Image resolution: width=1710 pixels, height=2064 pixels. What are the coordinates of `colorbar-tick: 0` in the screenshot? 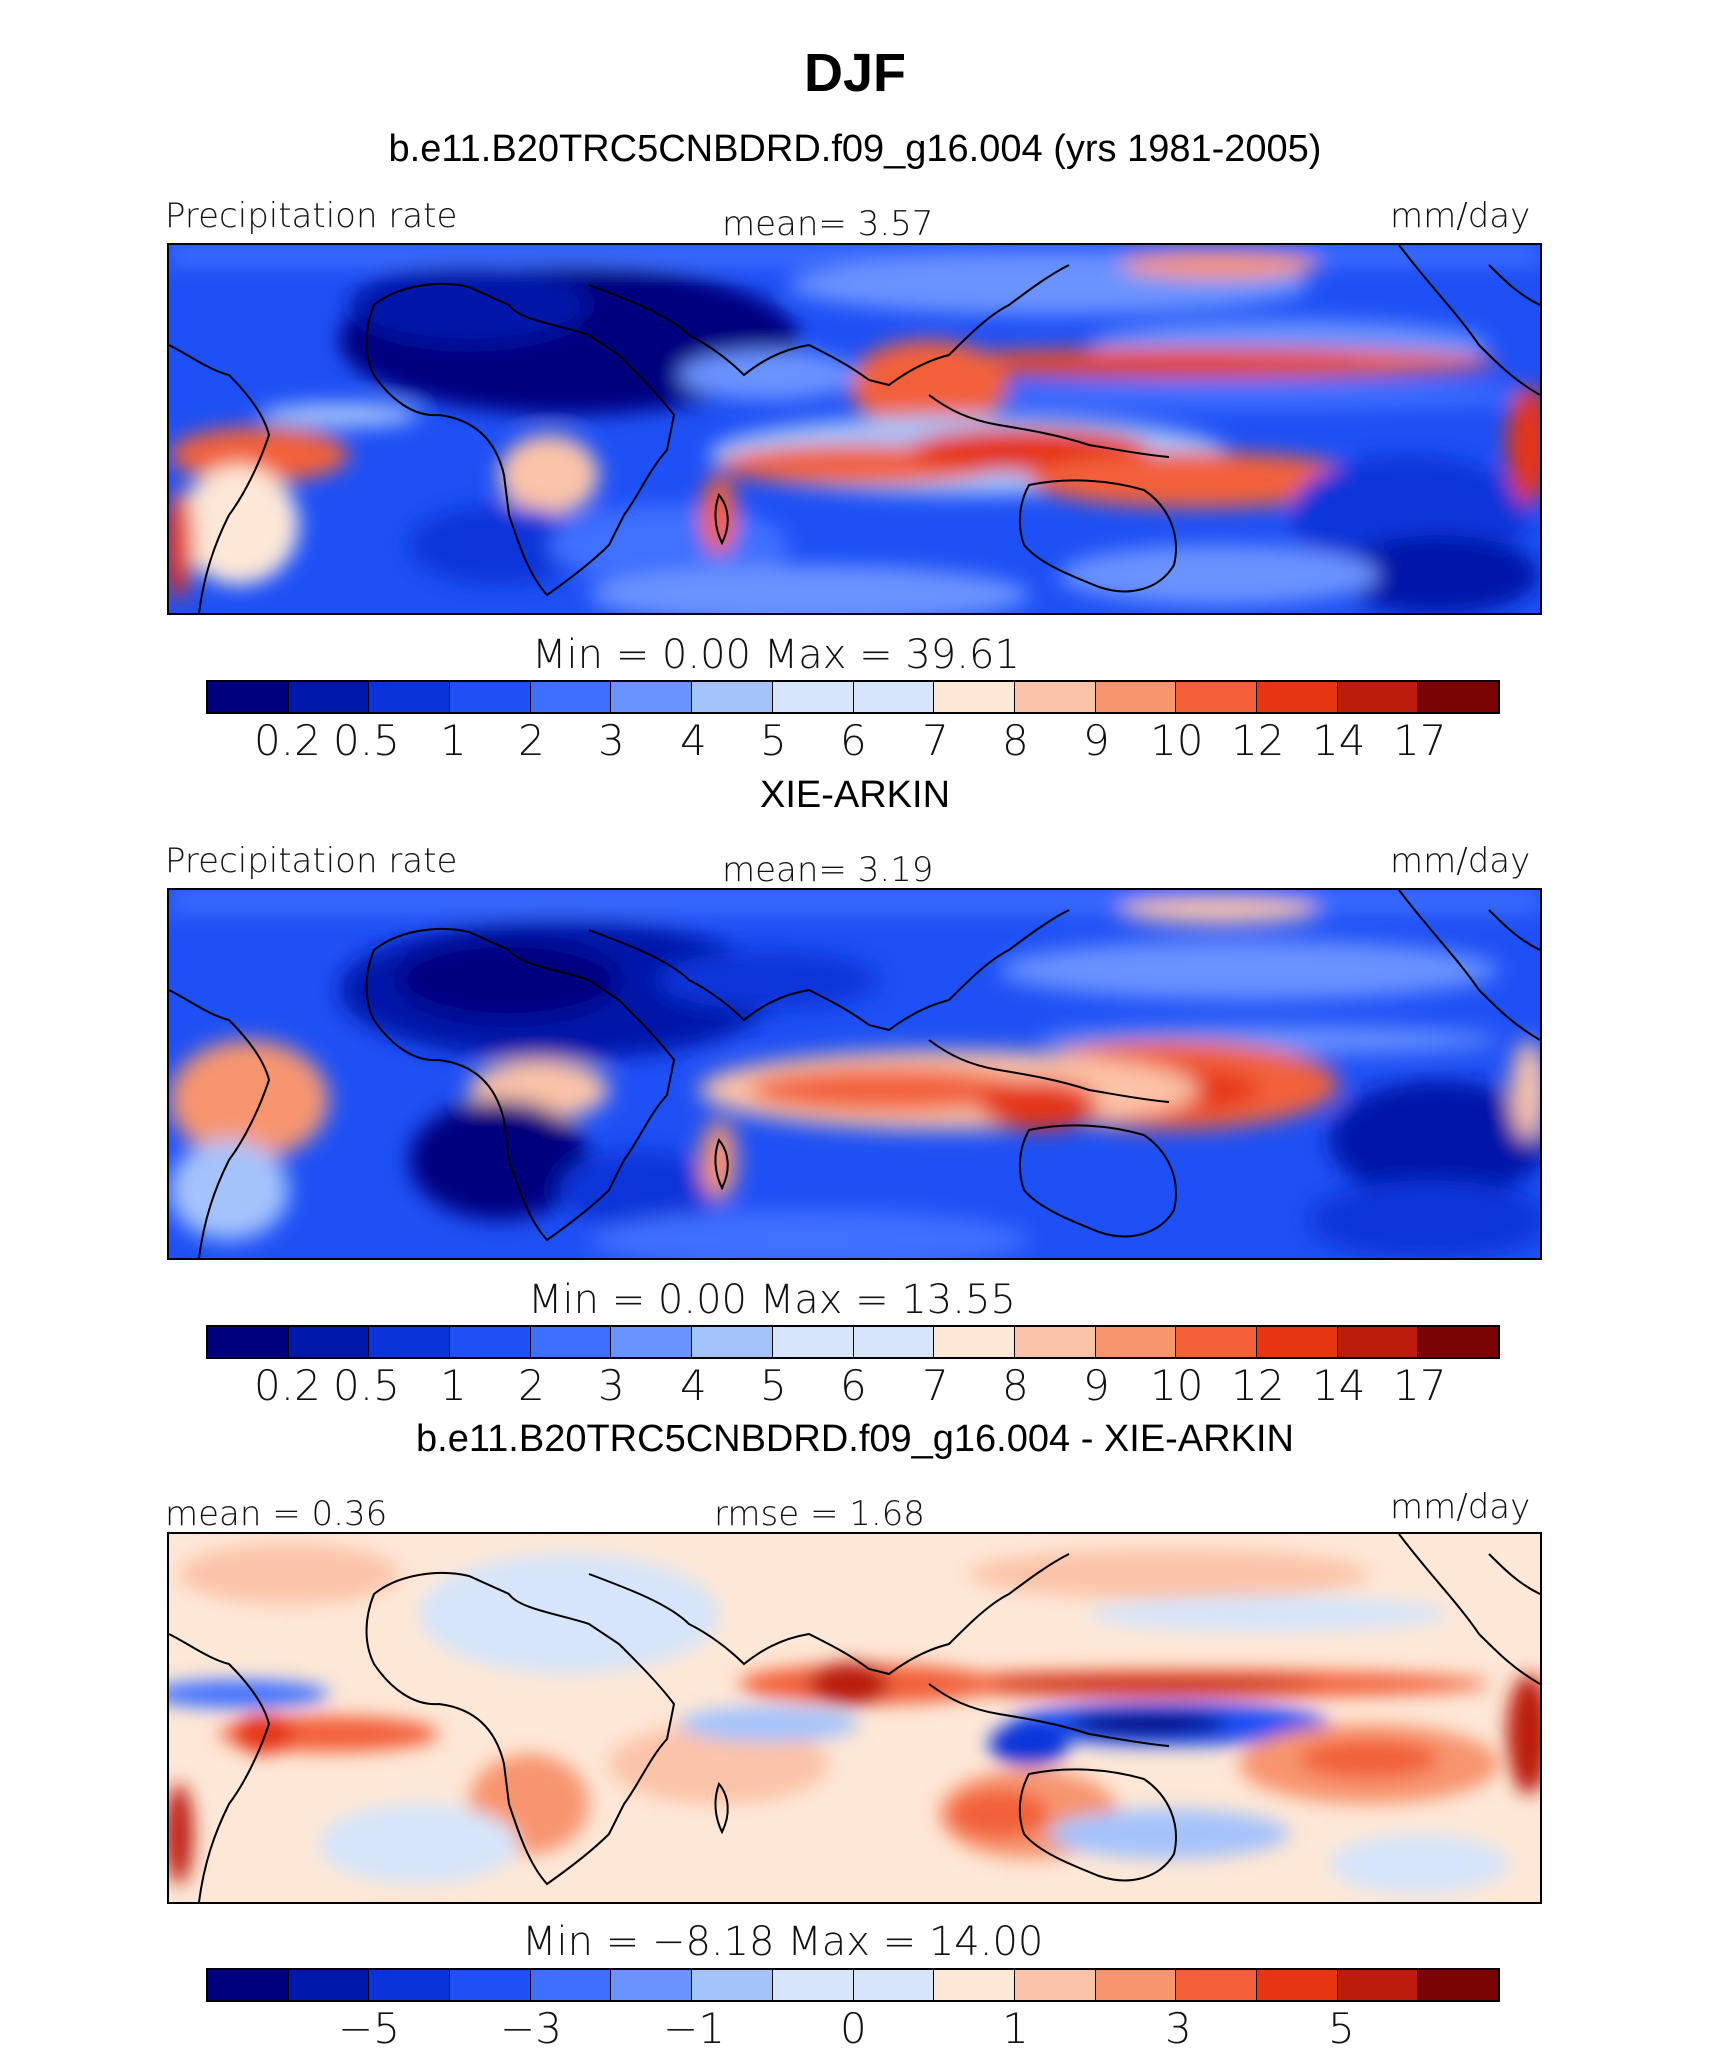 It's located at (853, 2028).